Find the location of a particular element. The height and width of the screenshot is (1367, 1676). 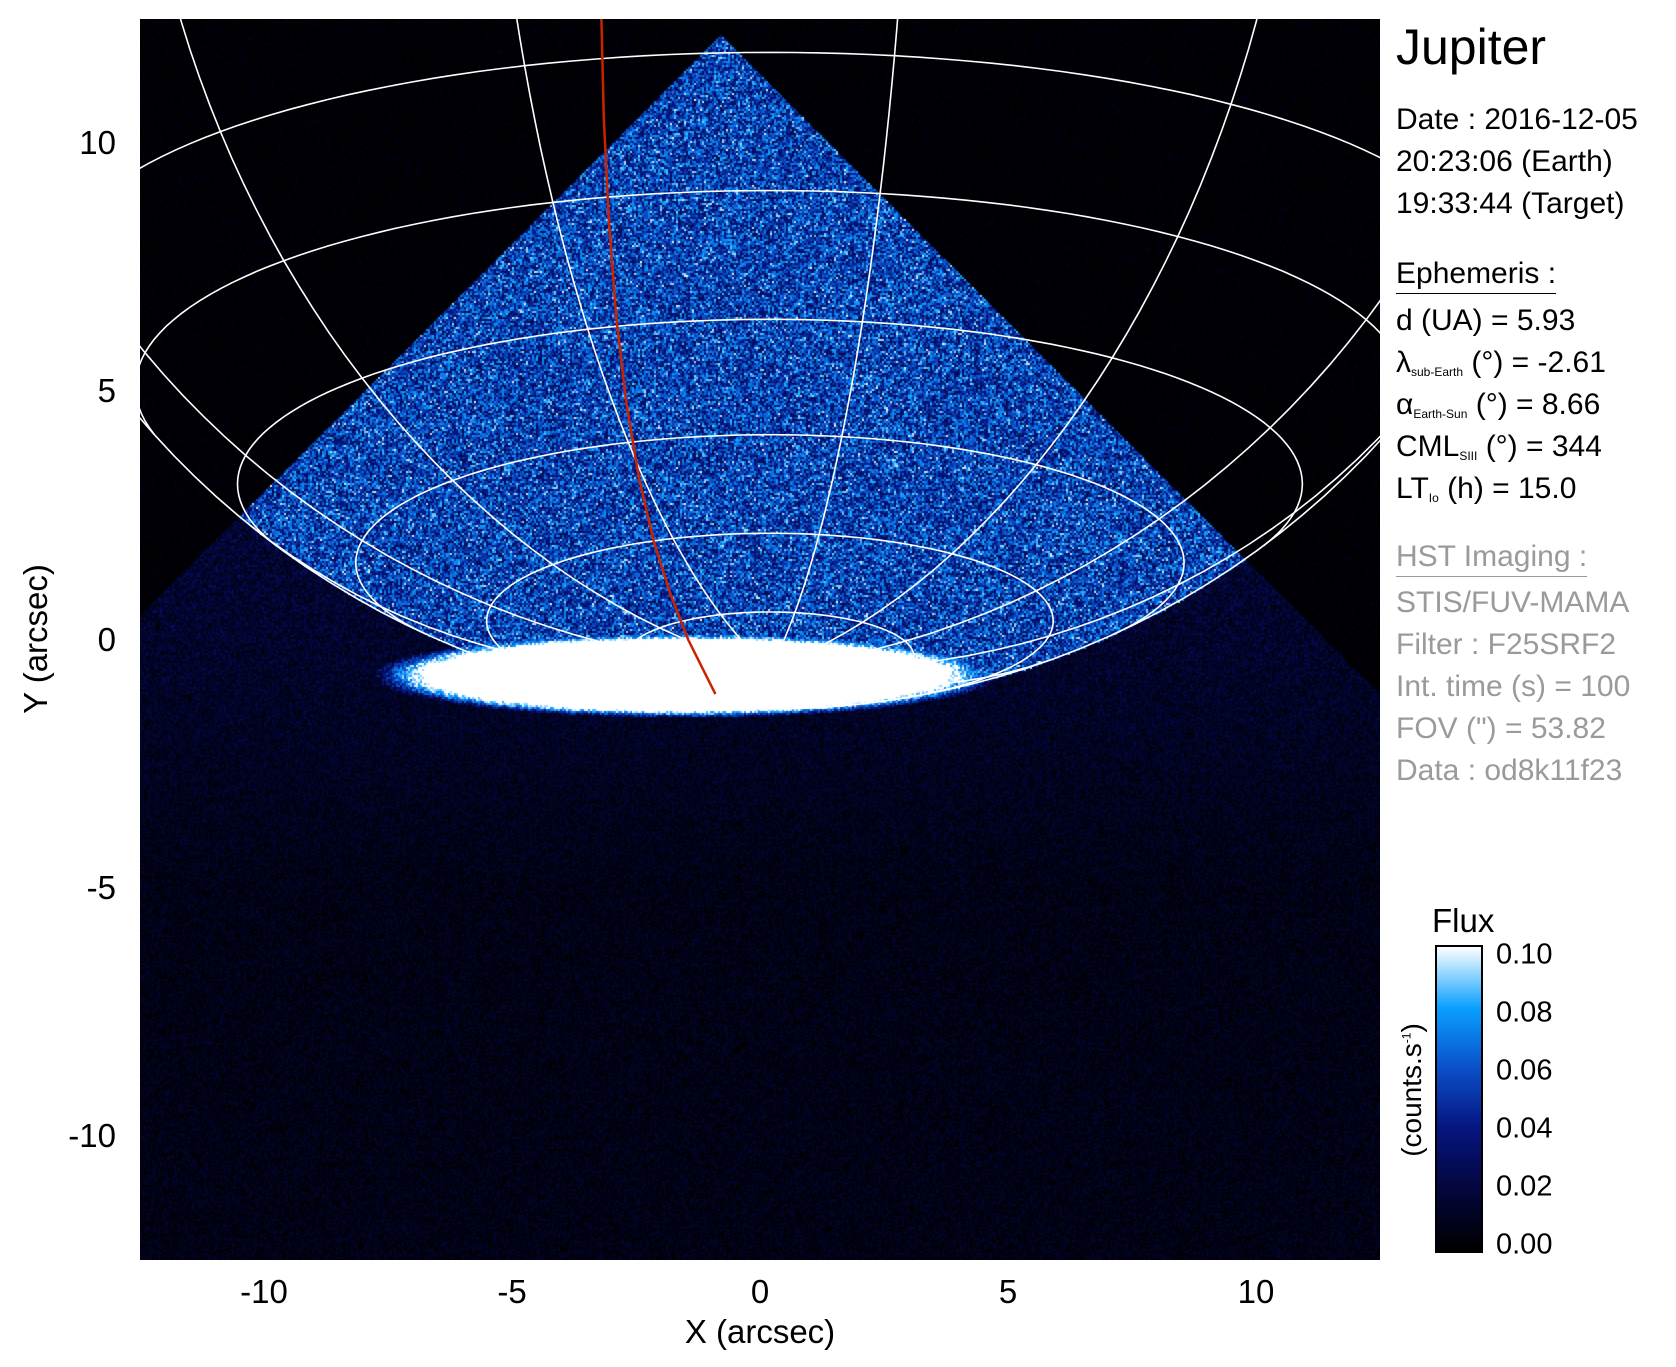

planet-title: Jupiter is located at coordinates (1471, 47).